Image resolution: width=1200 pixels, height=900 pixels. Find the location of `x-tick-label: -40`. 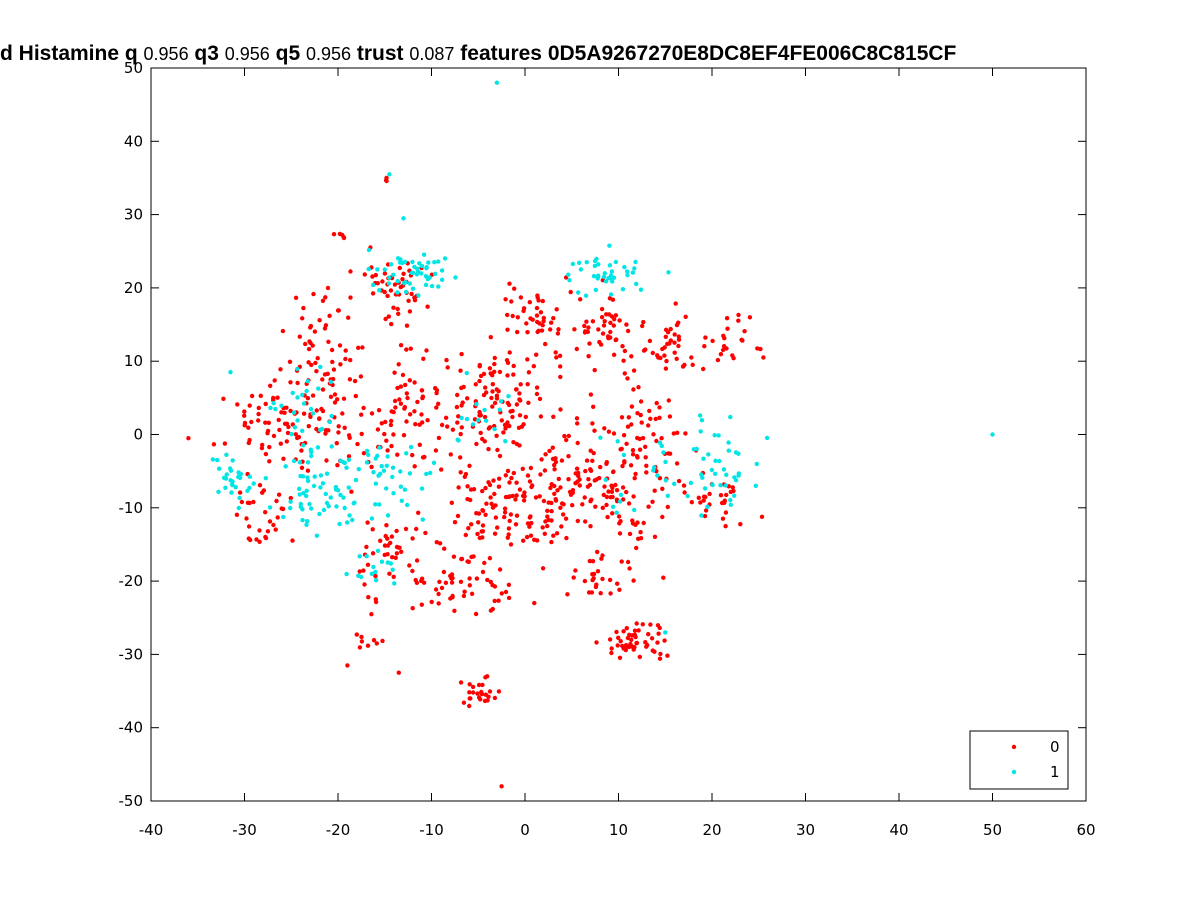

x-tick-label: -40 is located at coordinates (151, 830).